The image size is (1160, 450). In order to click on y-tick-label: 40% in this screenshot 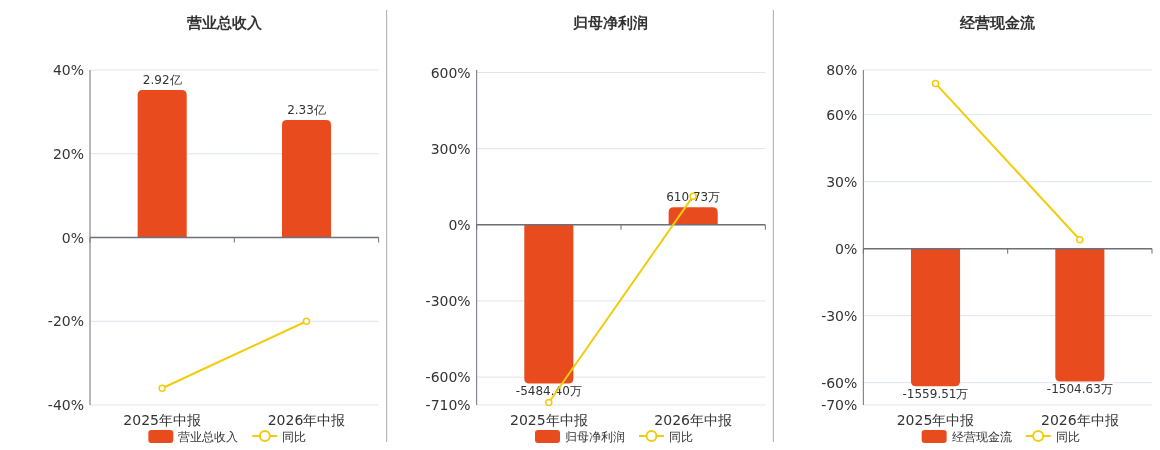, I will do `click(68, 70)`.